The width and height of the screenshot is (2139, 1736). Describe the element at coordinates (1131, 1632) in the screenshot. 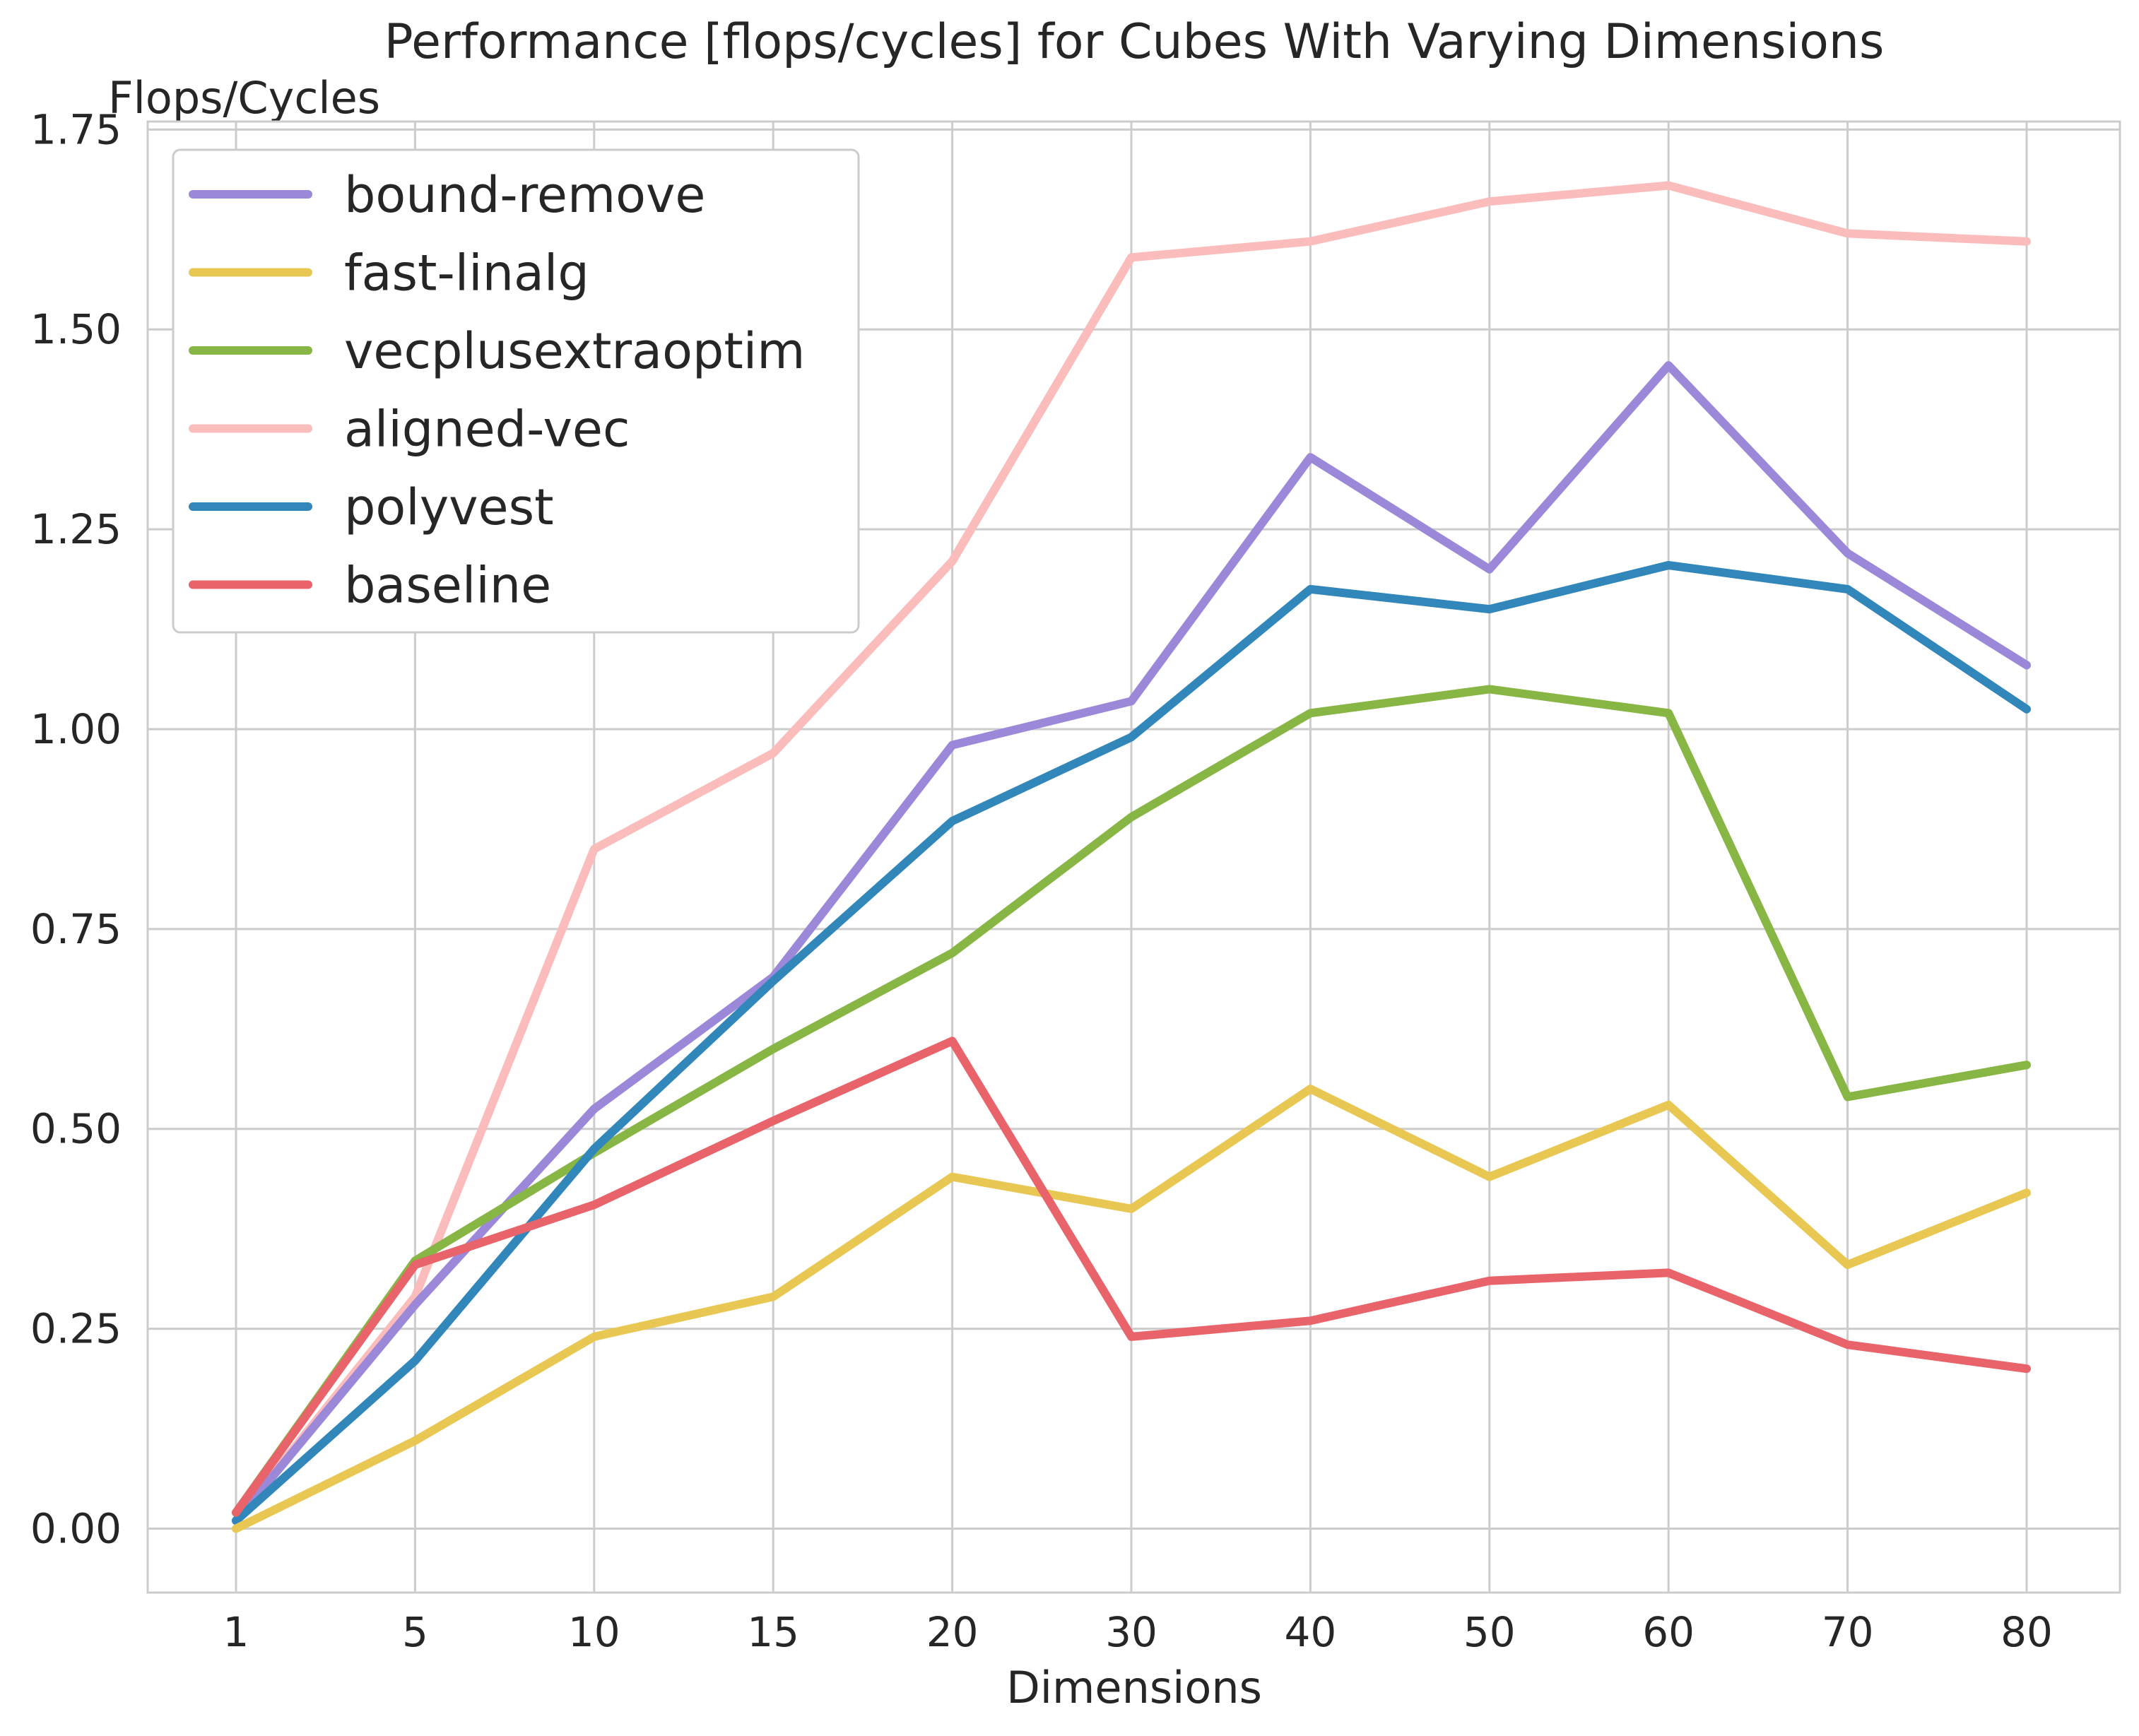

I see `x-tick-label: 30` at that location.